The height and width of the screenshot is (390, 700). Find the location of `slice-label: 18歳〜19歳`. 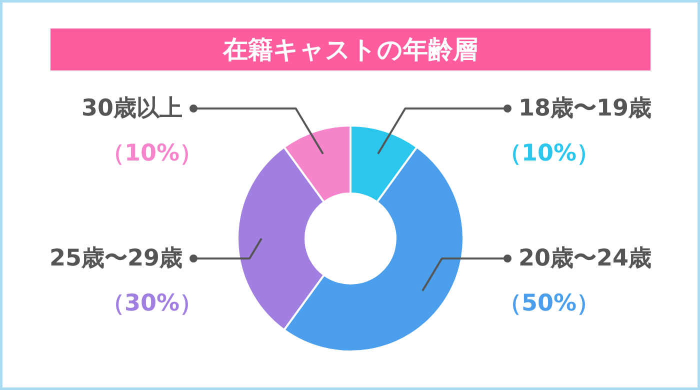

slice-label: 18歳〜19歳 is located at coordinates (585, 109).